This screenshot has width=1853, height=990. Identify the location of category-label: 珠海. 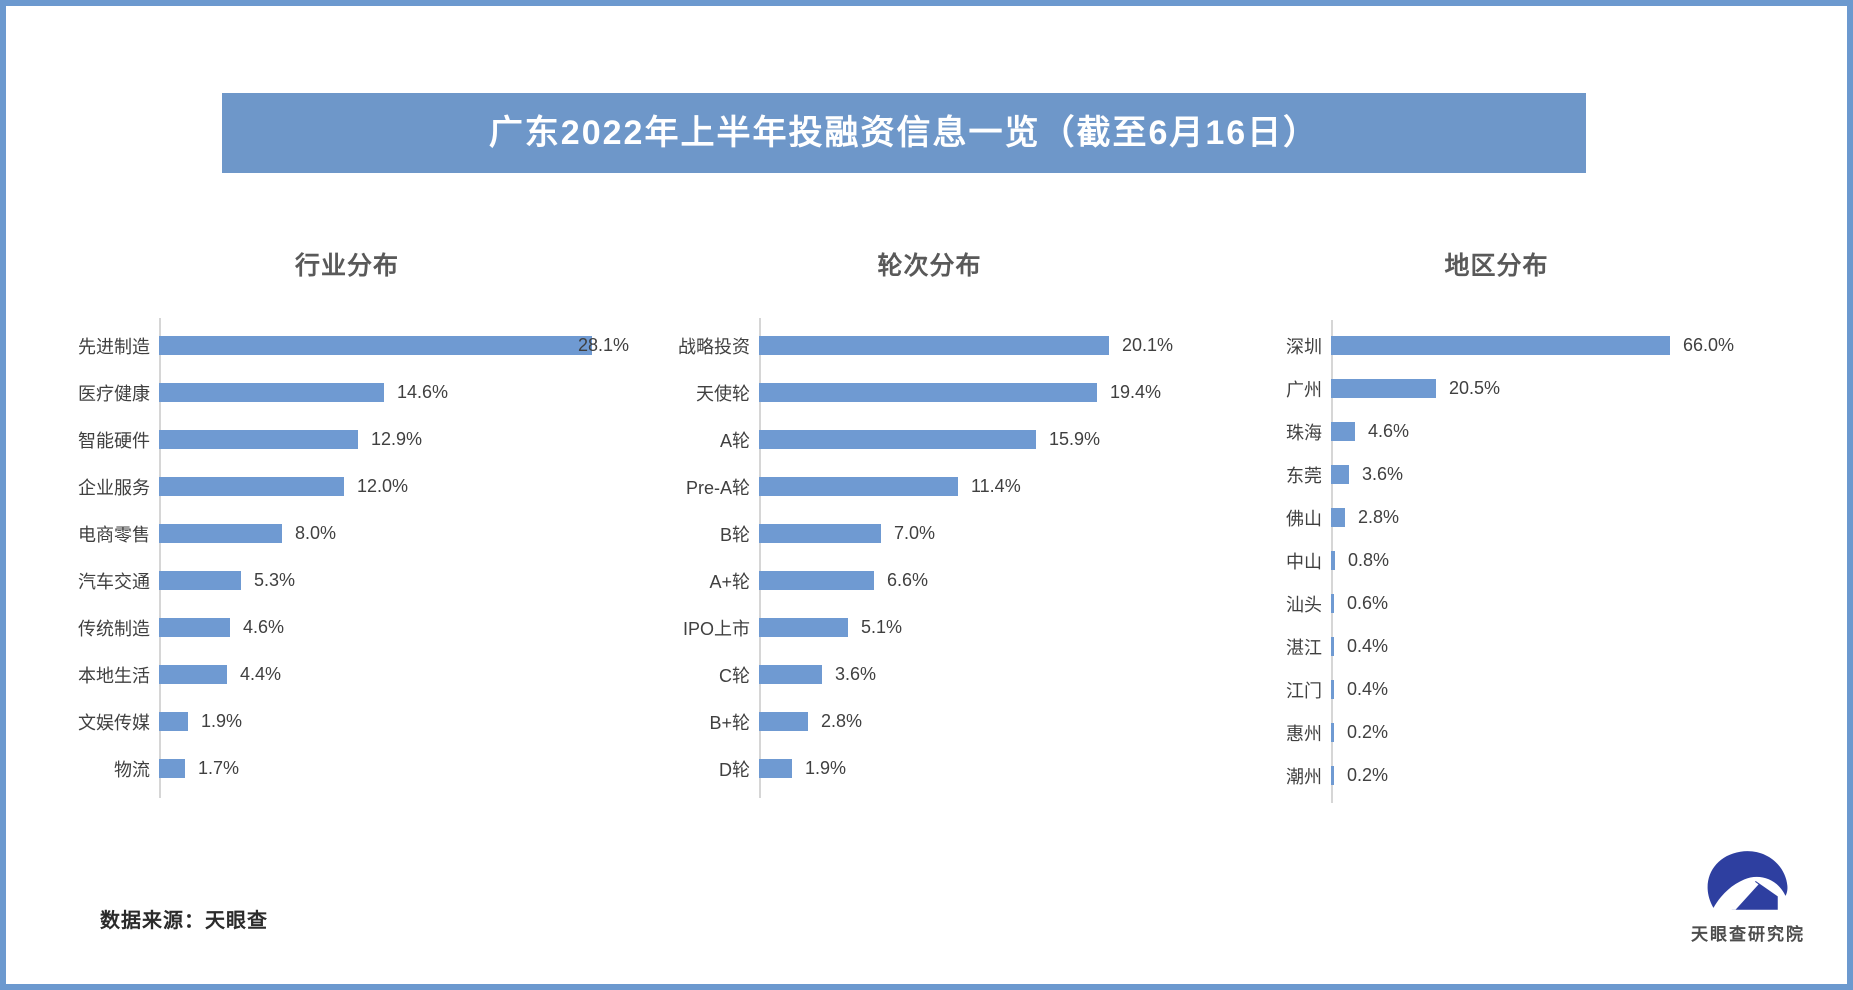
(1304, 432).